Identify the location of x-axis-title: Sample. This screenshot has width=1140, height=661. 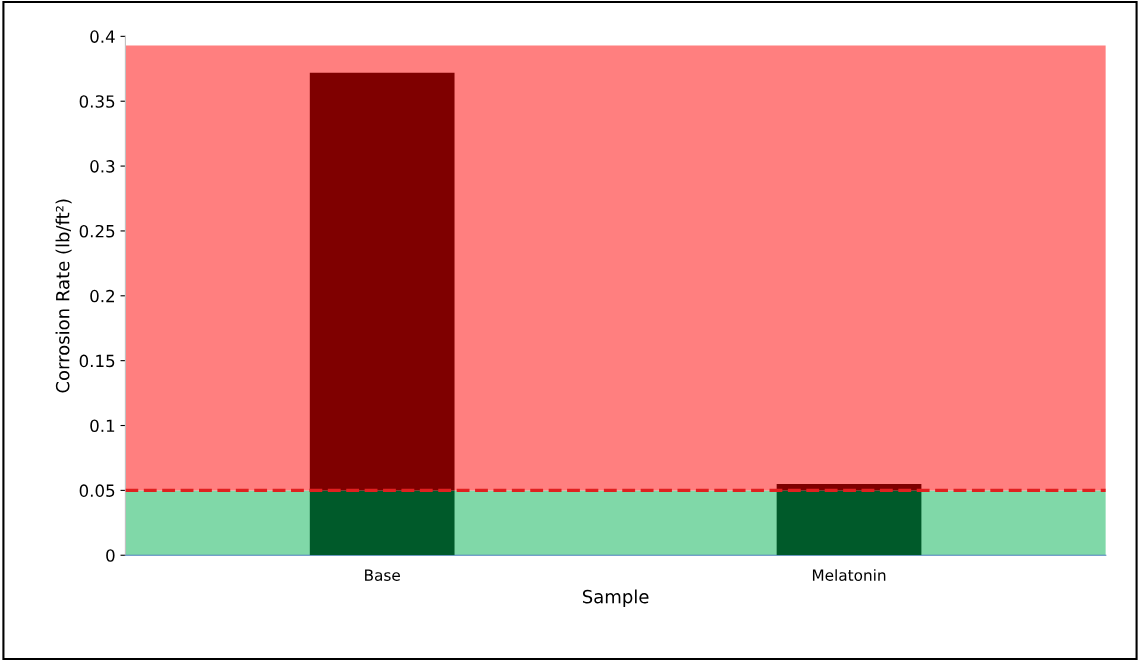
(615, 598).